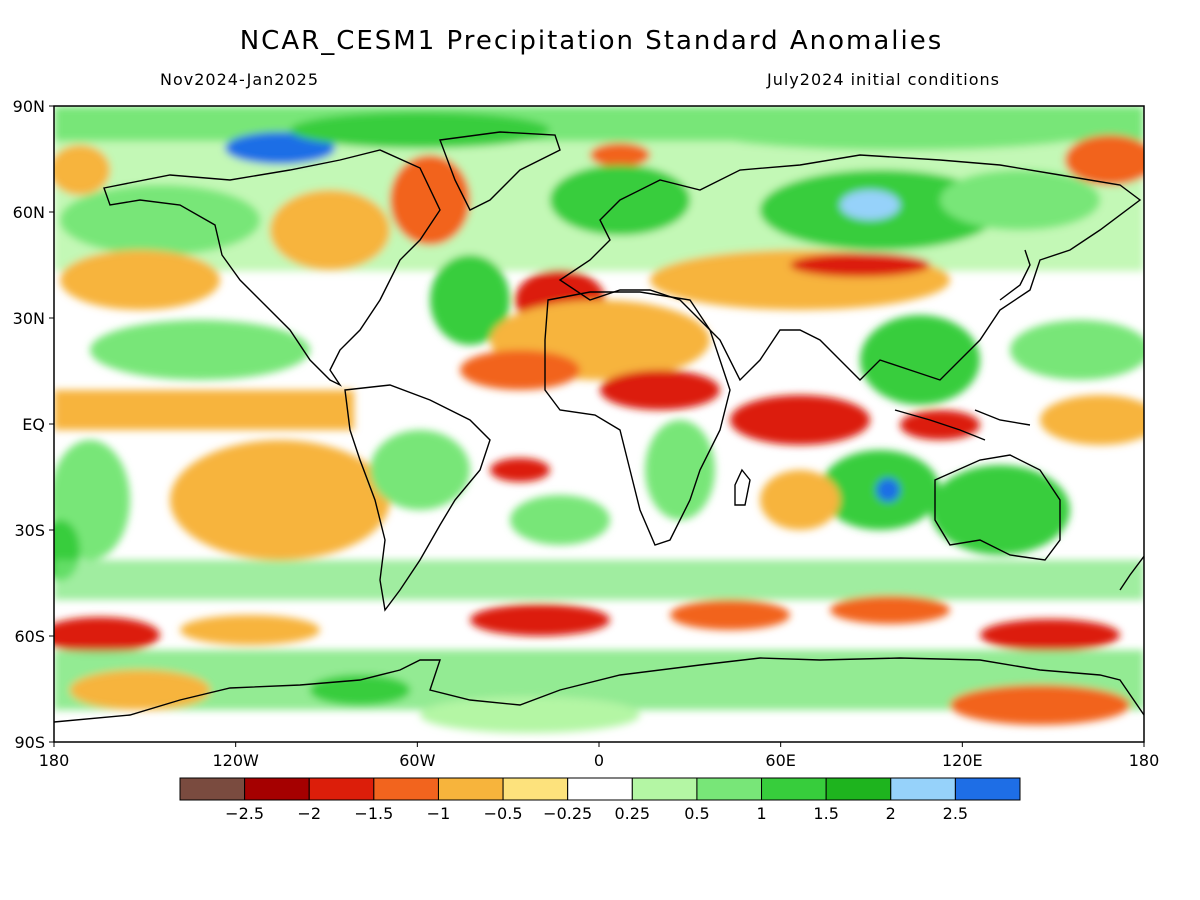 This screenshot has height=900, width=1200. I want to click on lat-tick-label: EQ, so click(33, 424).